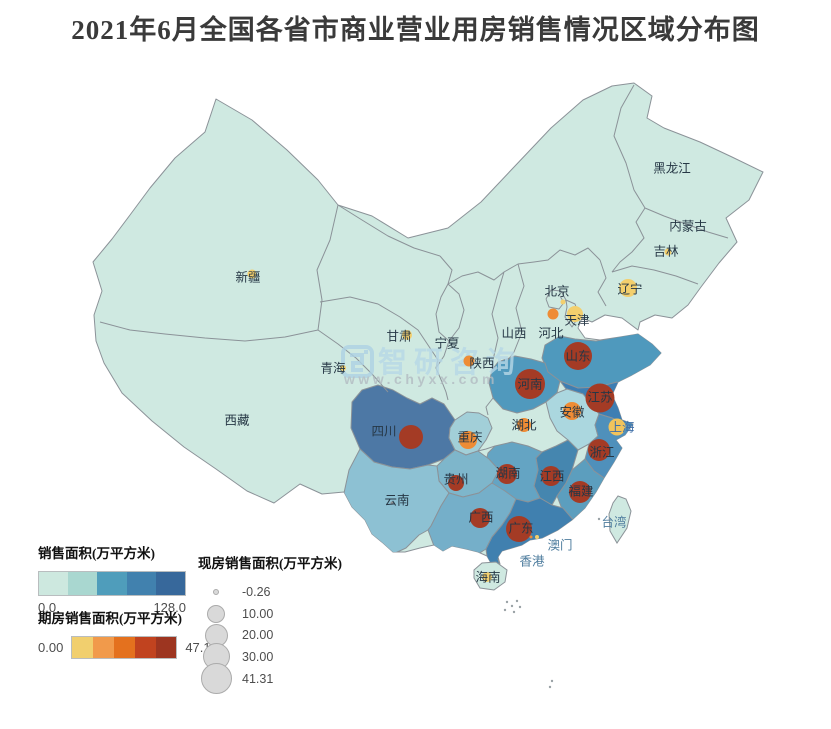 The height and width of the screenshot is (729, 831). What do you see at coordinates (481, 363) in the screenshot?
I see `label-shaanxi: 陕西` at bounding box center [481, 363].